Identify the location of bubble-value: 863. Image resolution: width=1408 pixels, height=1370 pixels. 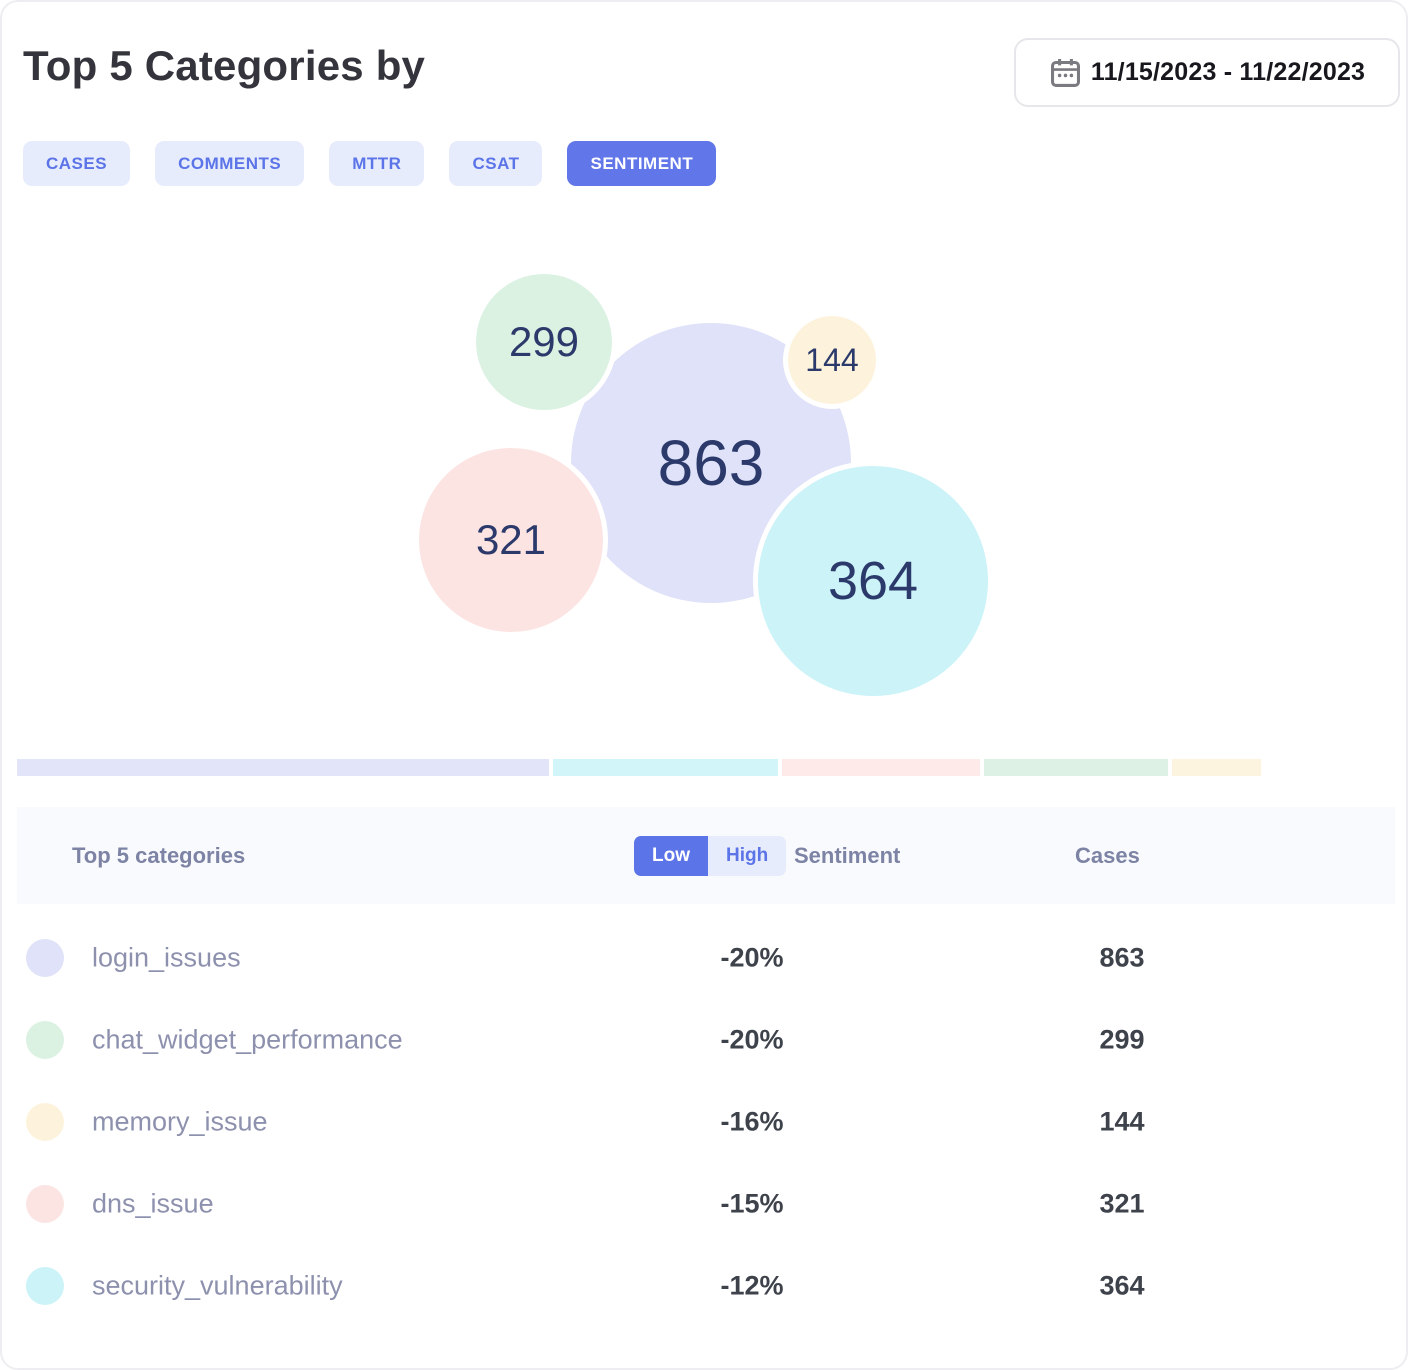
(711, 463).